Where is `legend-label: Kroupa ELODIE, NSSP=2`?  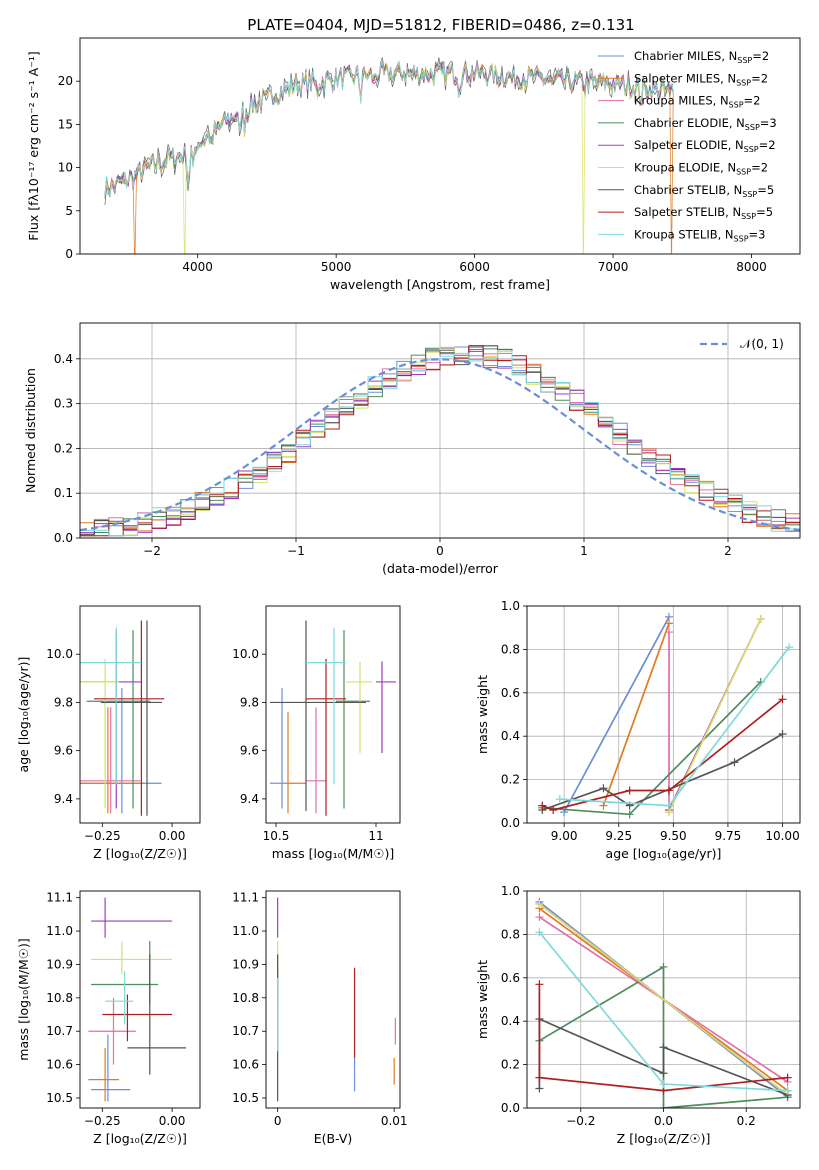
legend-label: Kroupa ELODIE, NSSP=2 is located at coordinates (701, 169).